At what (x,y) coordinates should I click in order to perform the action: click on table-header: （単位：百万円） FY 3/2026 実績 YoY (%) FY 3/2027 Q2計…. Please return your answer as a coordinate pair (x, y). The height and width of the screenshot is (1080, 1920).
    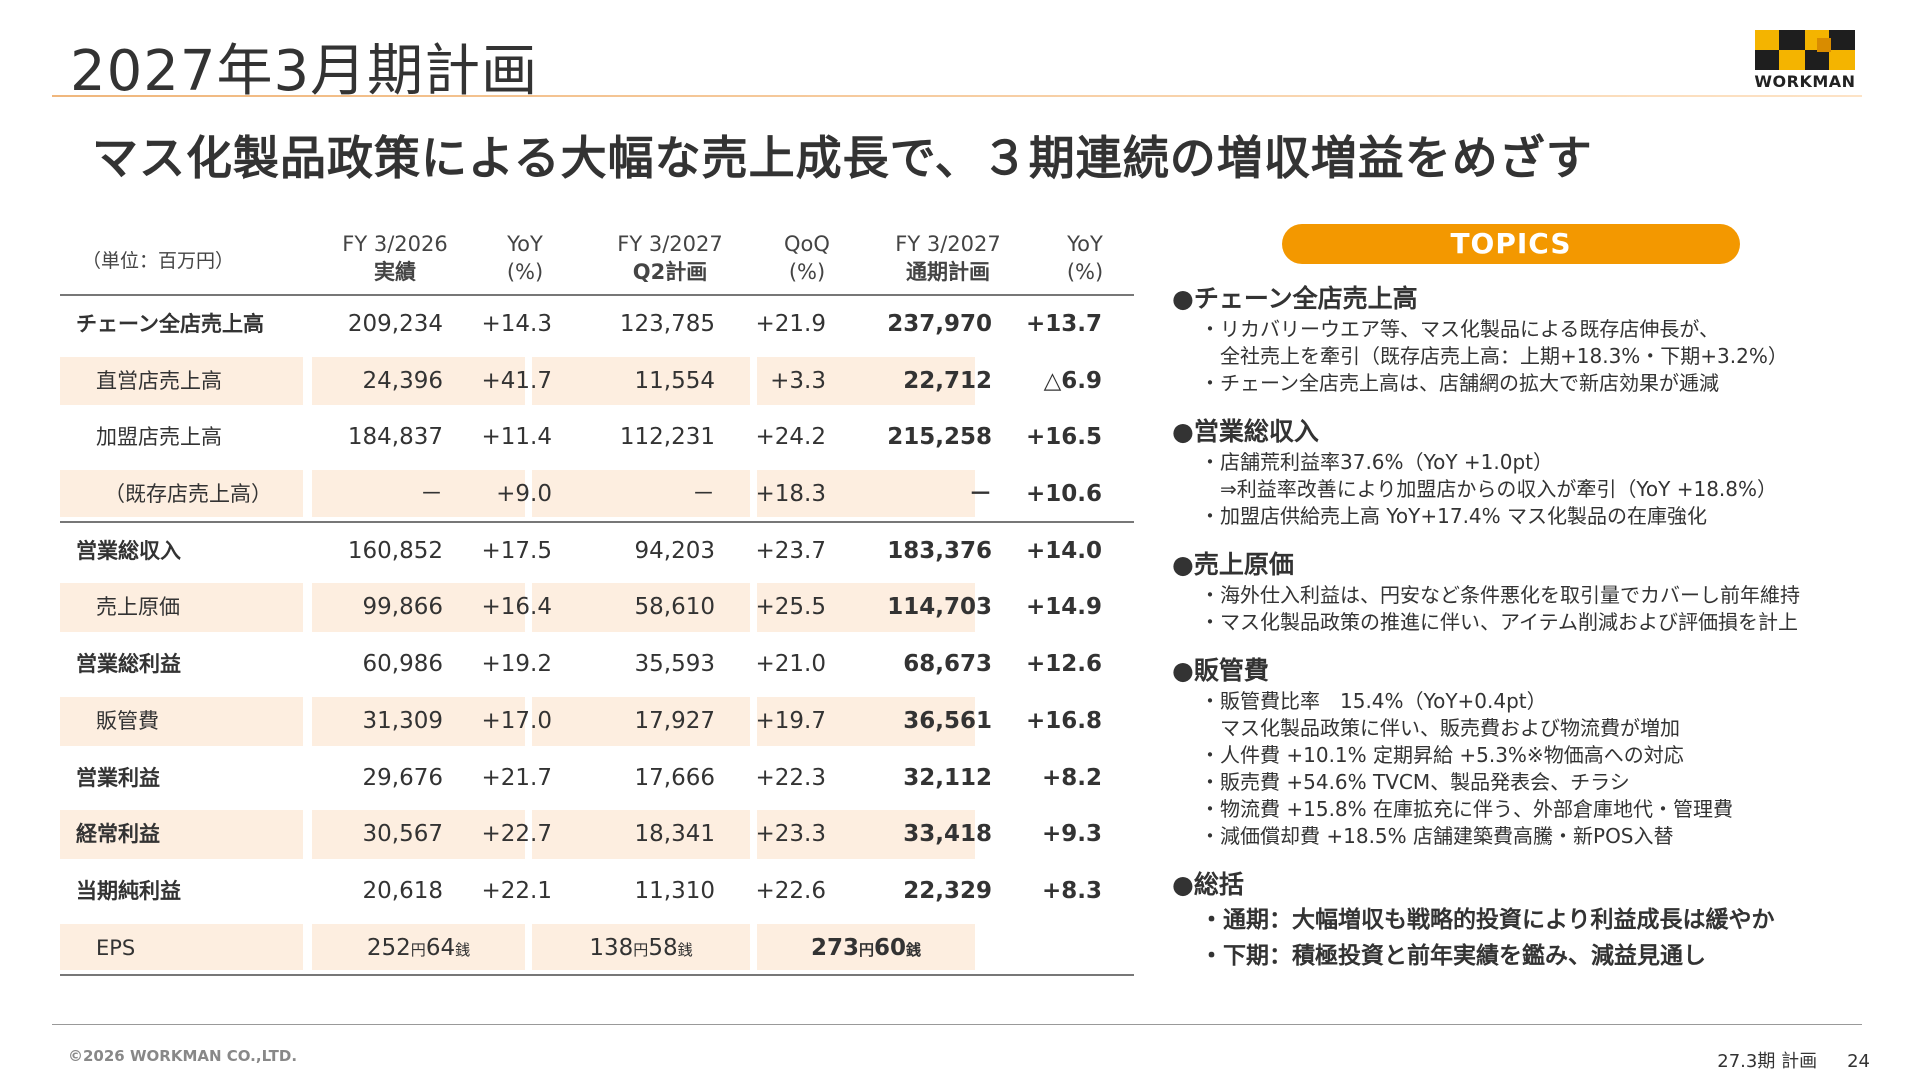
    Looking at the image, I should click on (597, 259).